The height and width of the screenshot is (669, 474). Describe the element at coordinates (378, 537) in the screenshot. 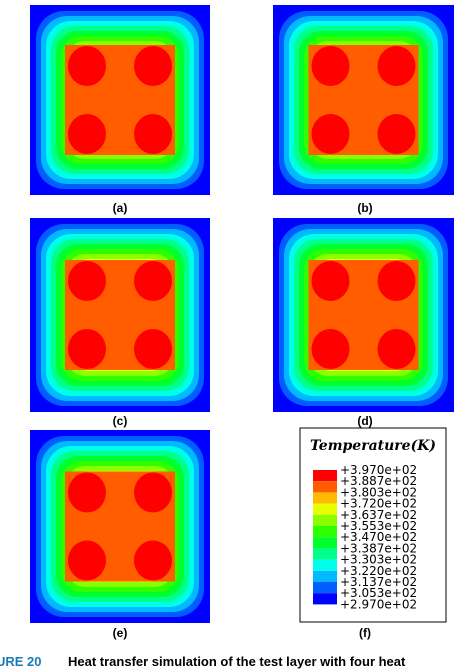

I see `legend-label: +3.470e+02` at that location.